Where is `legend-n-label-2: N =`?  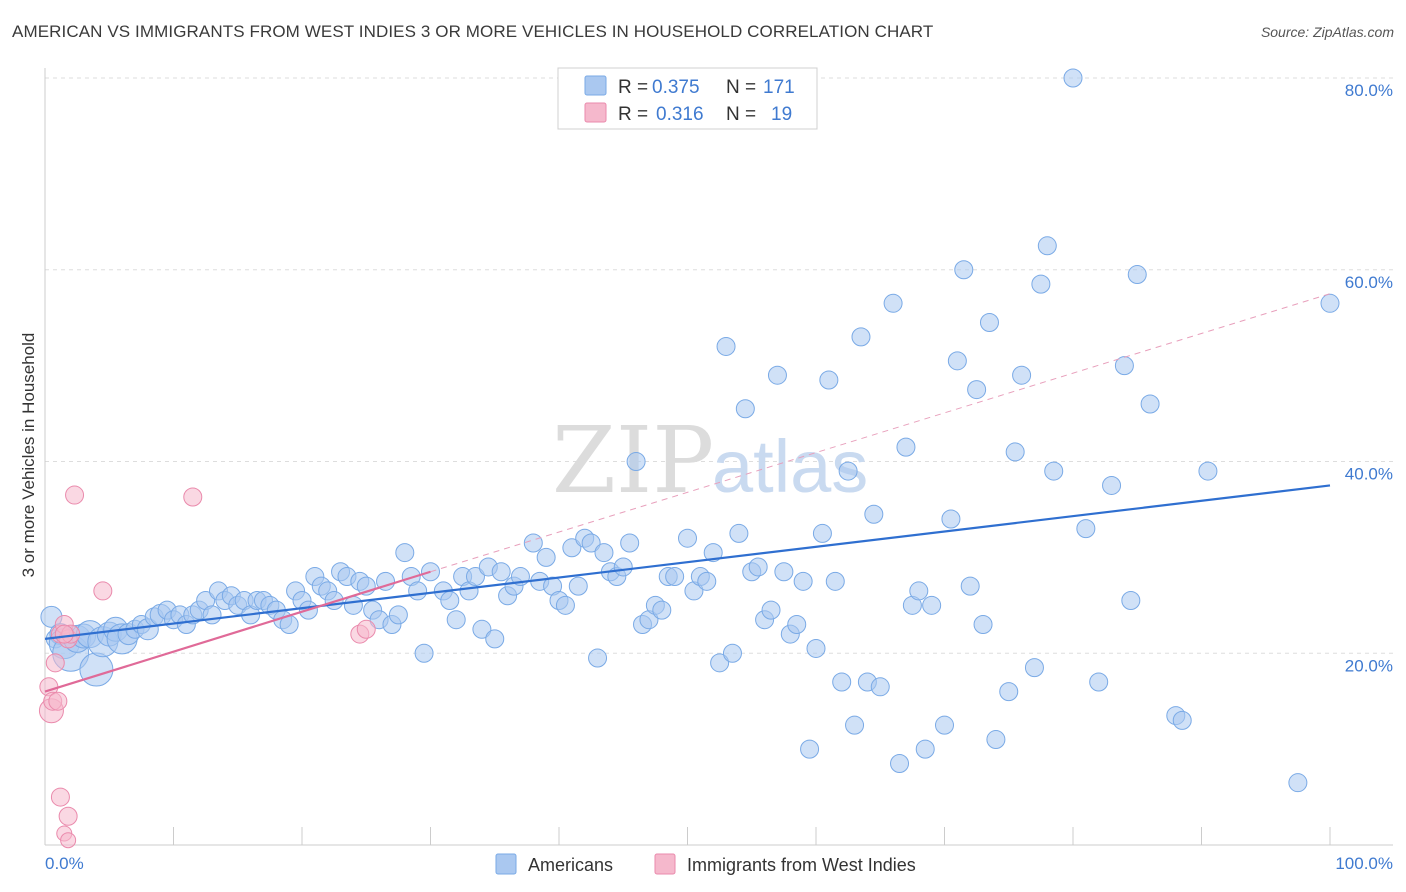 legend-n-label-2: N = is located at coordinates (741, 114).